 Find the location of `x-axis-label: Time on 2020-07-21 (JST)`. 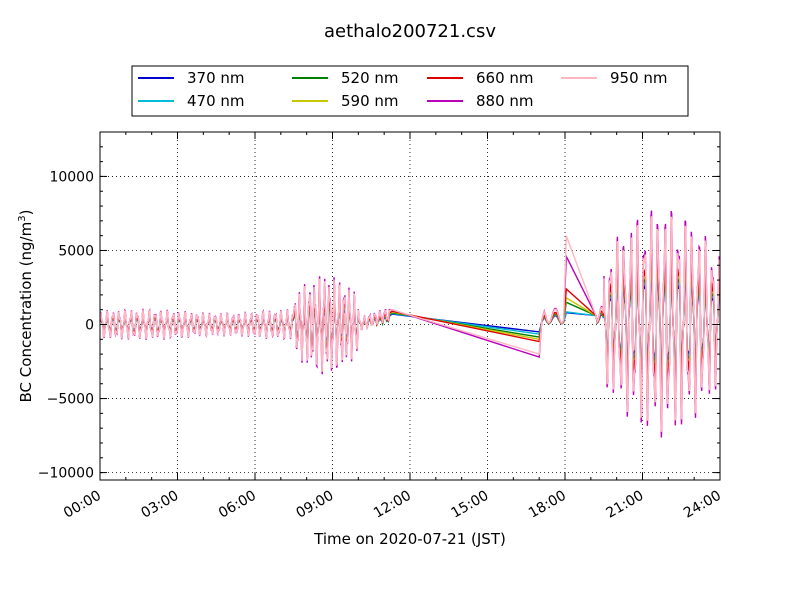

x-axis-label: Time on 2020-07-21 (JST) is located at coordinates (409, 539).